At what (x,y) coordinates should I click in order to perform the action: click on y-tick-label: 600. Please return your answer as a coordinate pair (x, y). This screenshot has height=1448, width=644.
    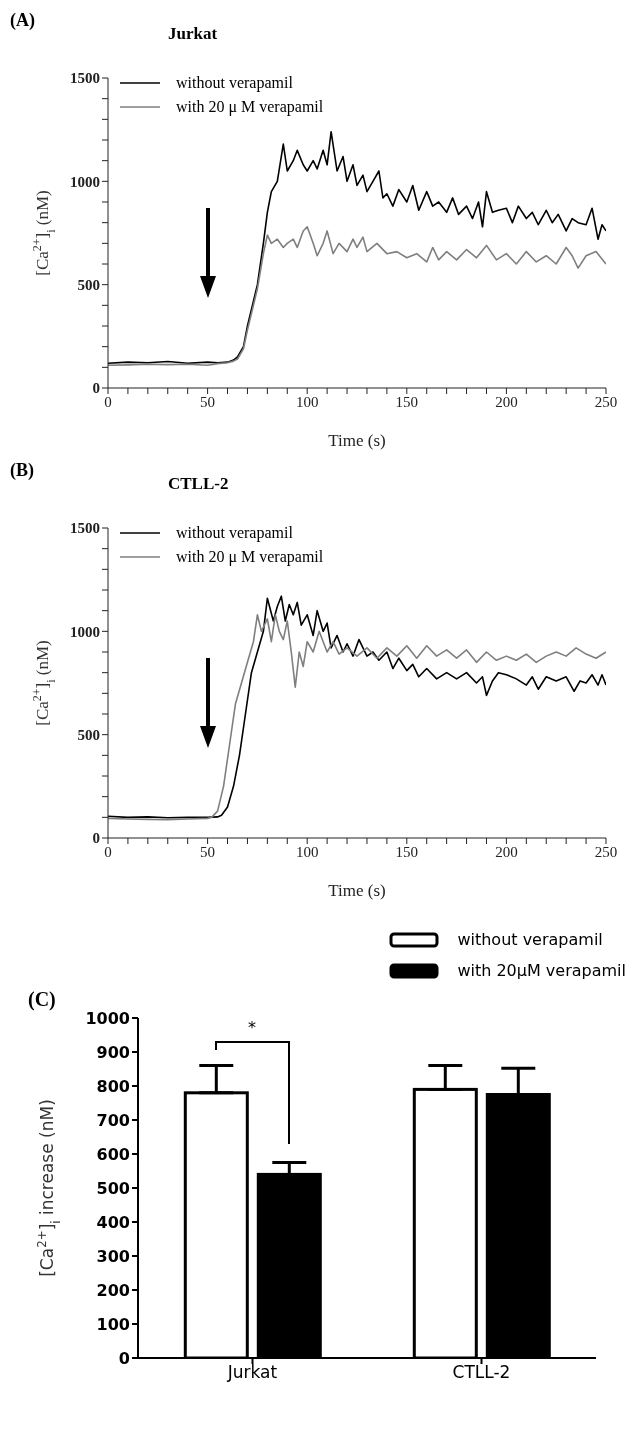
    Looking at the image, I should click on (113, 1154).